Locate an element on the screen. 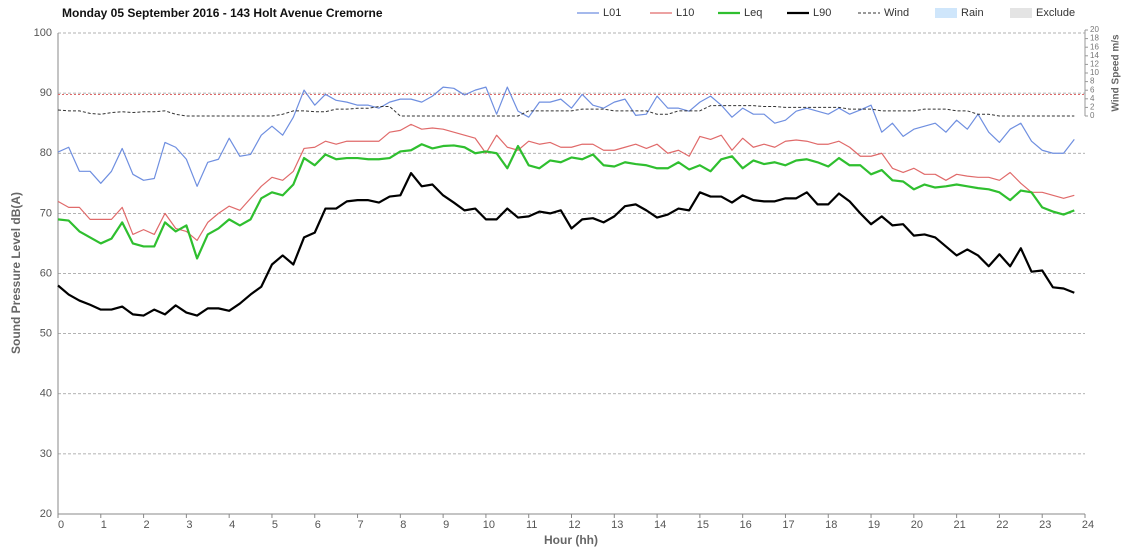  x-tick-label: 8 is located at coordinates (403, 525).